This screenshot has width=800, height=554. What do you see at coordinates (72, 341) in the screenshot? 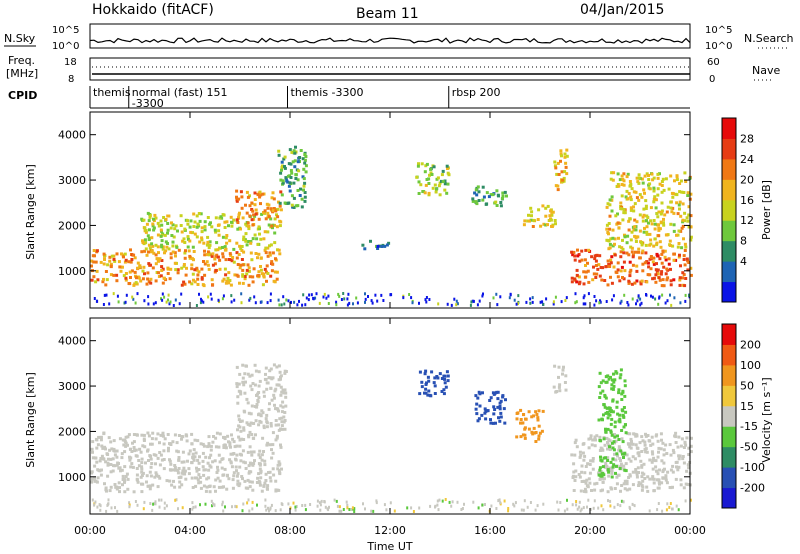
I see `ytick-label: 4000` at bounding box center [72, 341].